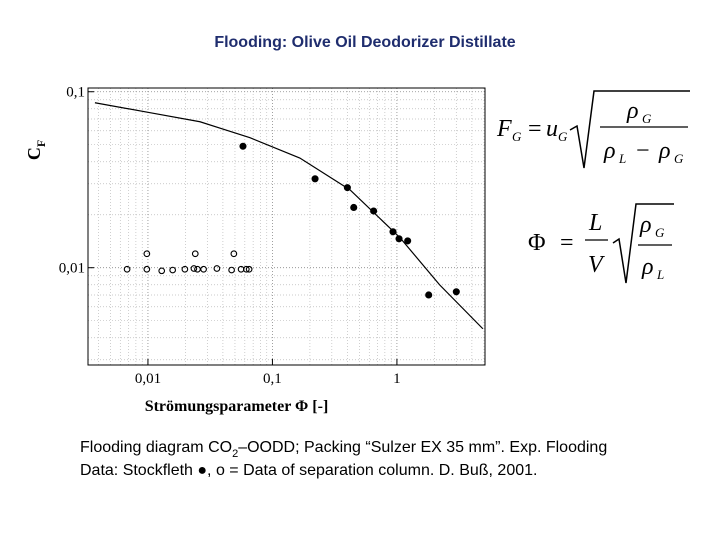 This screenshot has width=720, height=540. I want to click on formula-token: V, so click(596, 265).